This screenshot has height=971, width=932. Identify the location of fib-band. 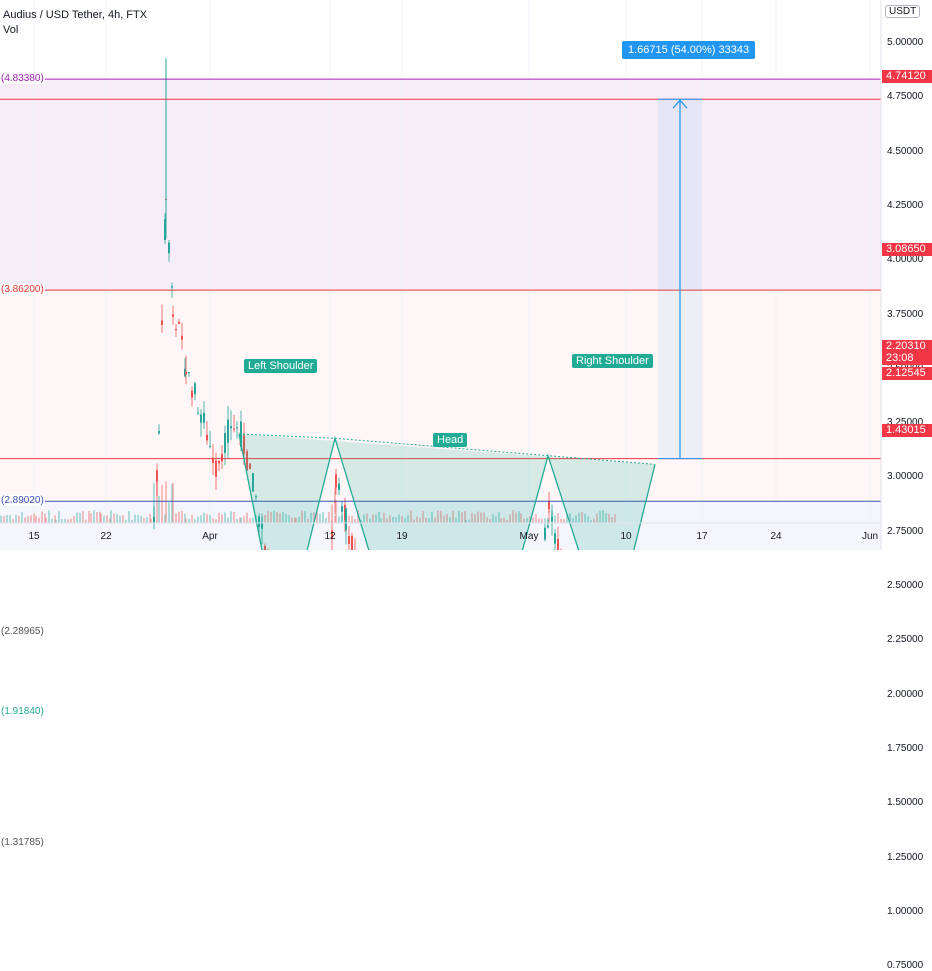
(440, 525).